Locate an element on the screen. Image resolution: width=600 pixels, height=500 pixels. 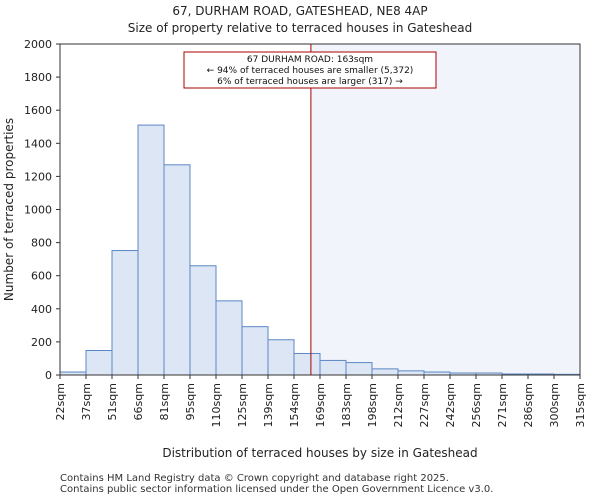
bar-169sqm is located at coordinates (333, 367).